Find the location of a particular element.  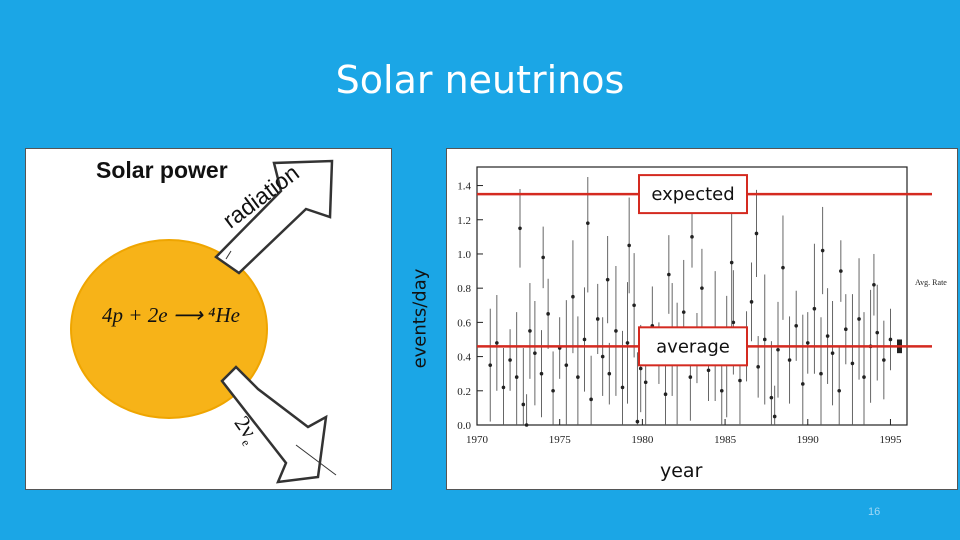

y-tick-label: 0.2 is located at coordinates (464, 392).